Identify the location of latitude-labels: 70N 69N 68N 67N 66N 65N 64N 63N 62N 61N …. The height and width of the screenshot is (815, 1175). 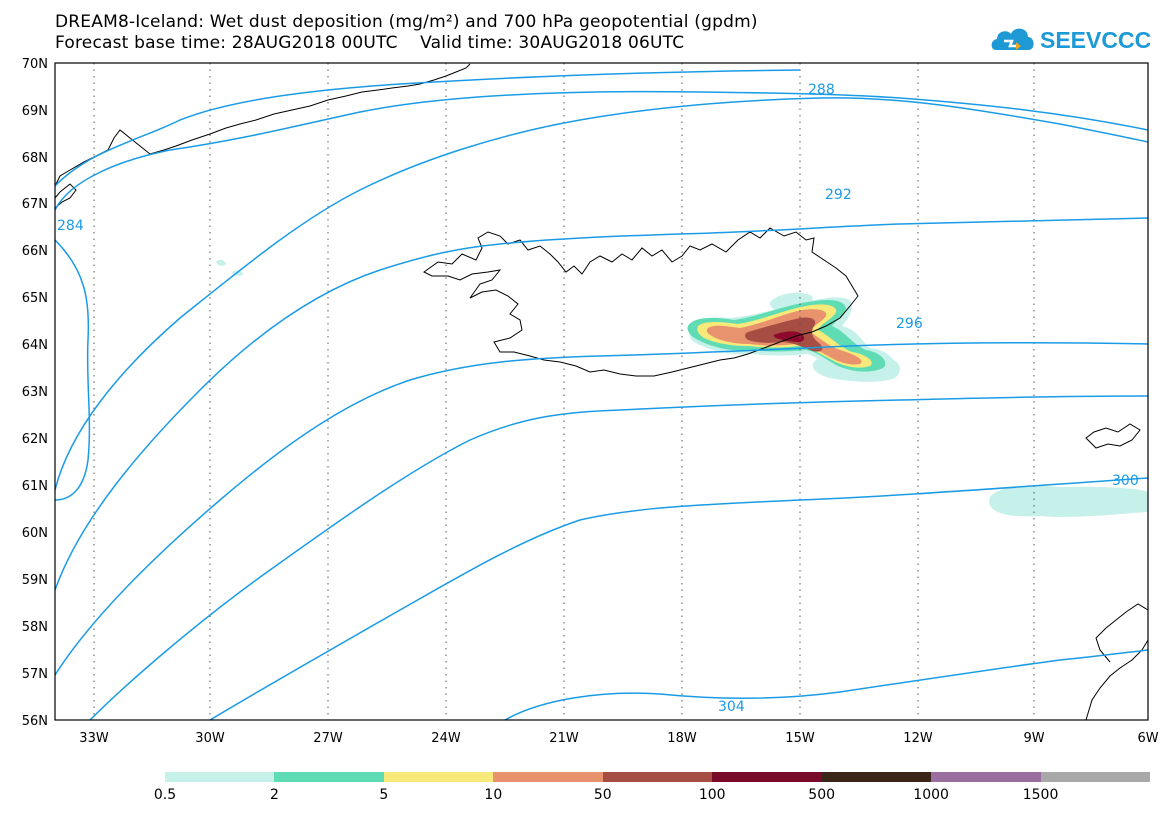
(35, 393).